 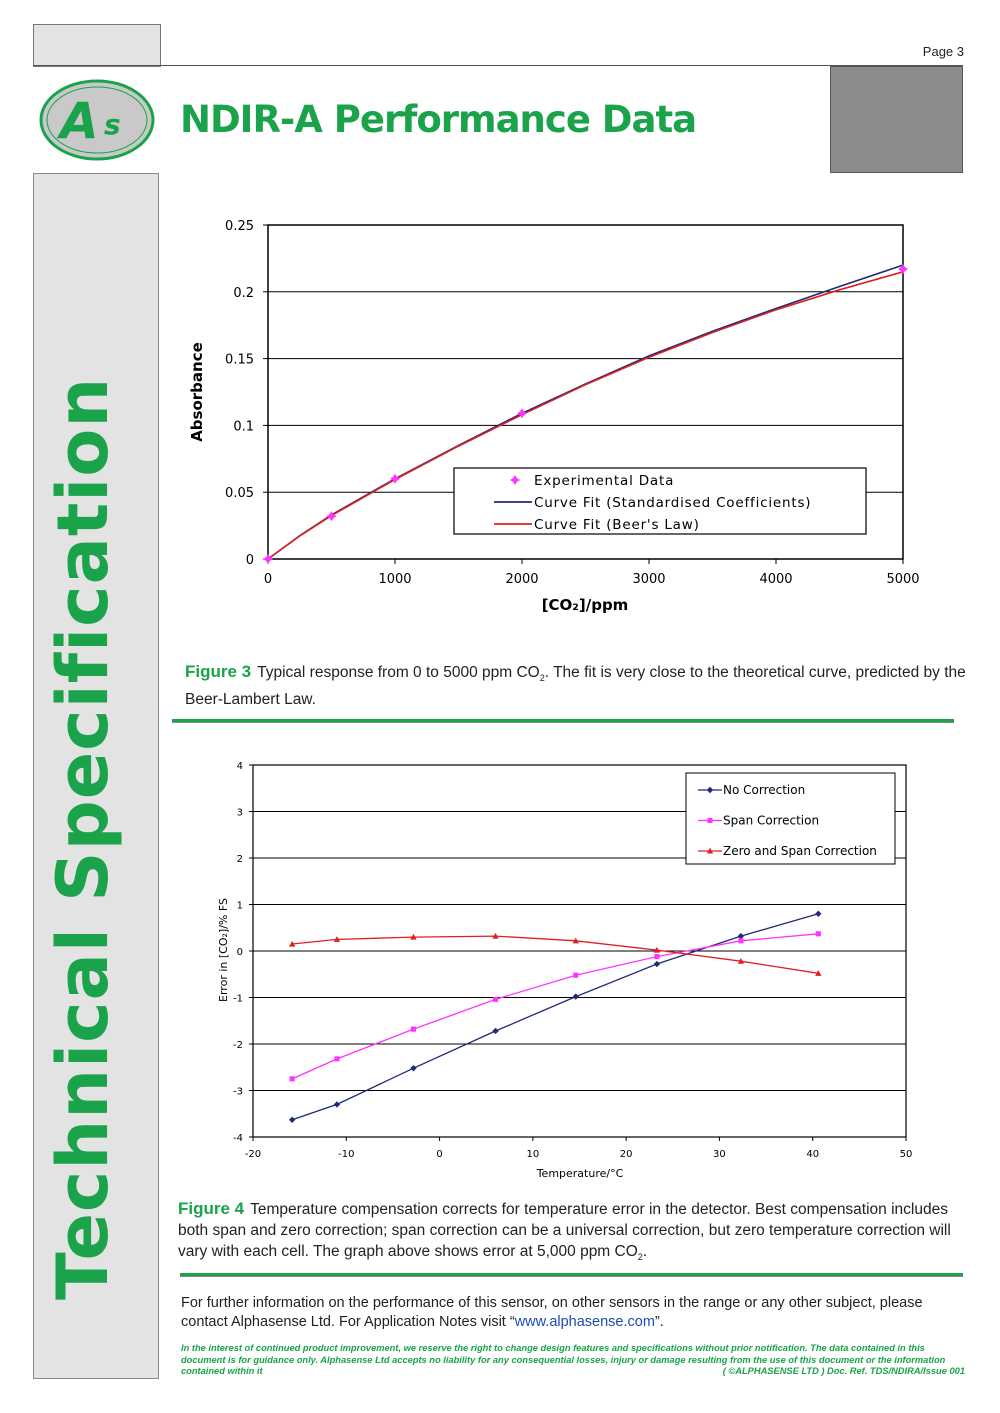 I want to click on figure-4-label: Figure 4, so click(x=211, y=1208).